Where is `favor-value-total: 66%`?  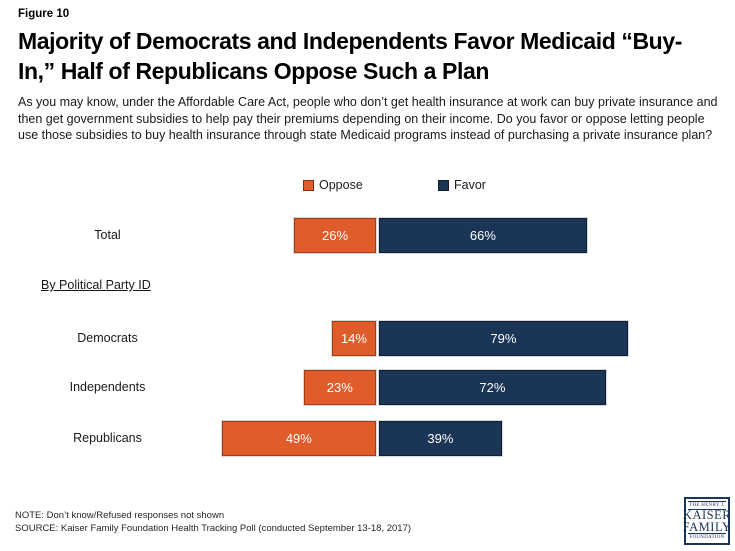
favor-value-total: 66% is located at coordinates (482, 235).